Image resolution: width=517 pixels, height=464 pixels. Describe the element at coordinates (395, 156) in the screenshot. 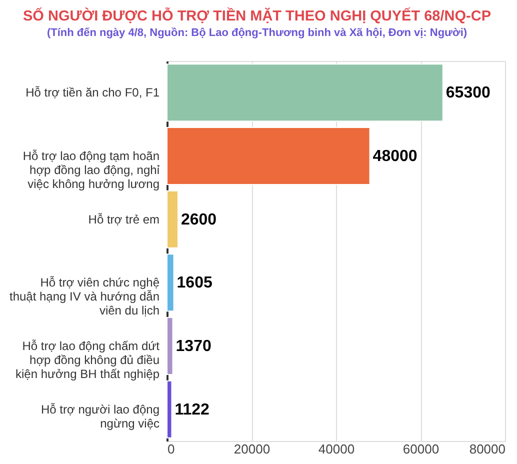

I see `data-label: 48000` at that location.